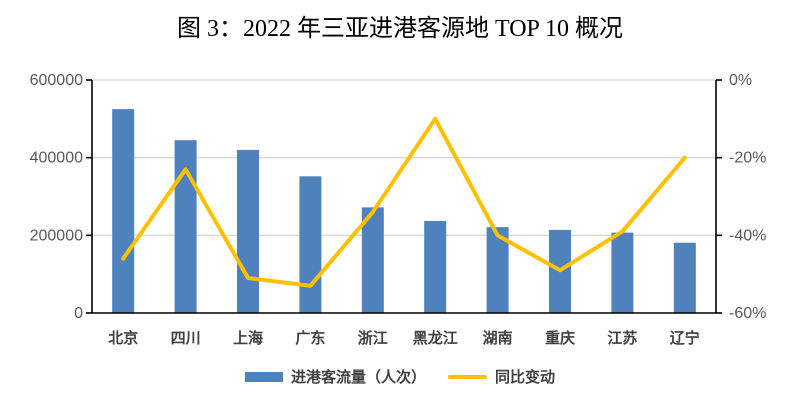 Image resolution: width=800 pixels, height=400 pixels. Describe the element at coordinates (685, 338) in the screenshot. I see `x-axis-label-9: 辽宁` at that location.